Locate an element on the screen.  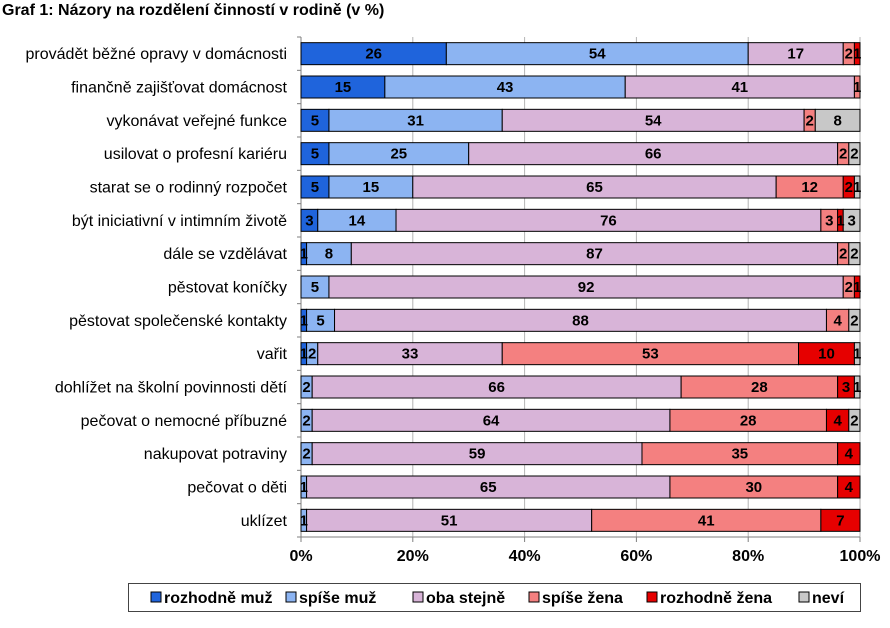
legend-label: rozhodně žena is located at coordinates (716, 598).